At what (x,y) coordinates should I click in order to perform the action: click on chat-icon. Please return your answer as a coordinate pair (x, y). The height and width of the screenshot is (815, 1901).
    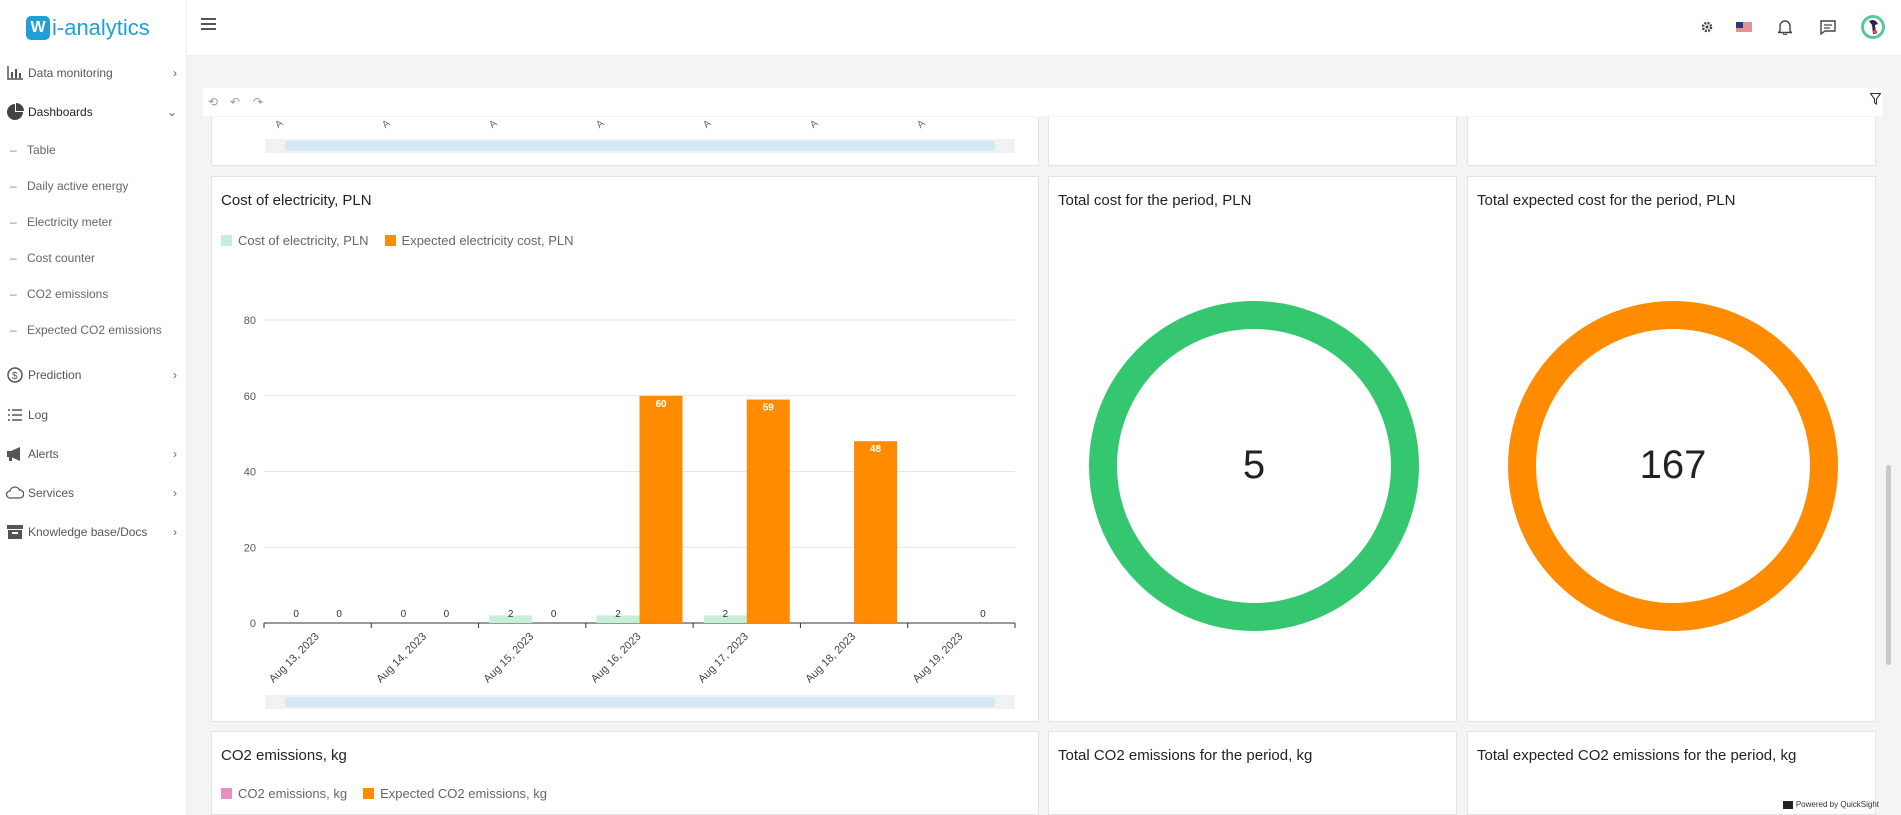
    Looking at the image, I should click on (1828, 27).